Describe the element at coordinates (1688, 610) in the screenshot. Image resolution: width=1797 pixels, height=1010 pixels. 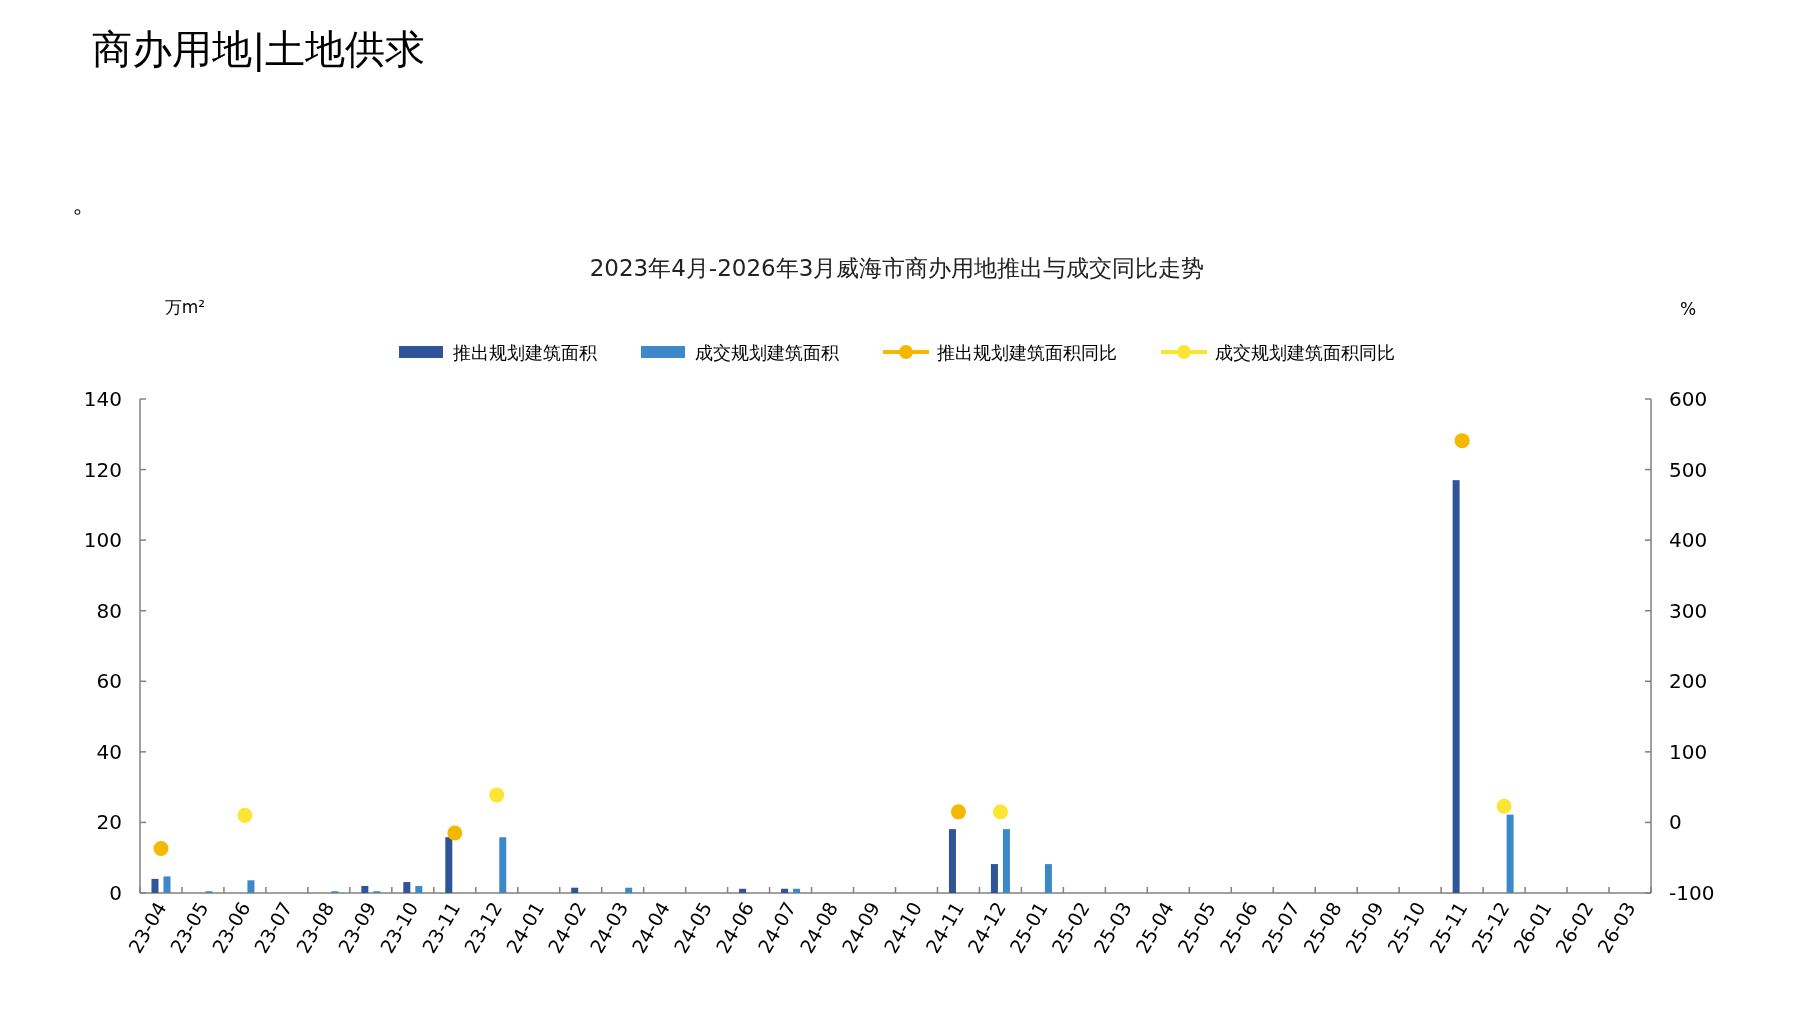
I see `y2-tick-label: 300` at that location.